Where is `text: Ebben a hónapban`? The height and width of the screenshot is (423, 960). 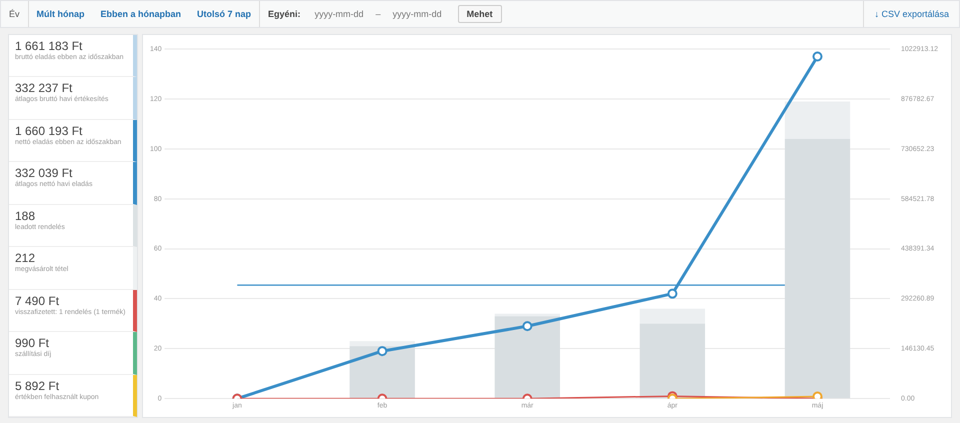
text: Ebben a hónapban is located at coordinates (141, 14).